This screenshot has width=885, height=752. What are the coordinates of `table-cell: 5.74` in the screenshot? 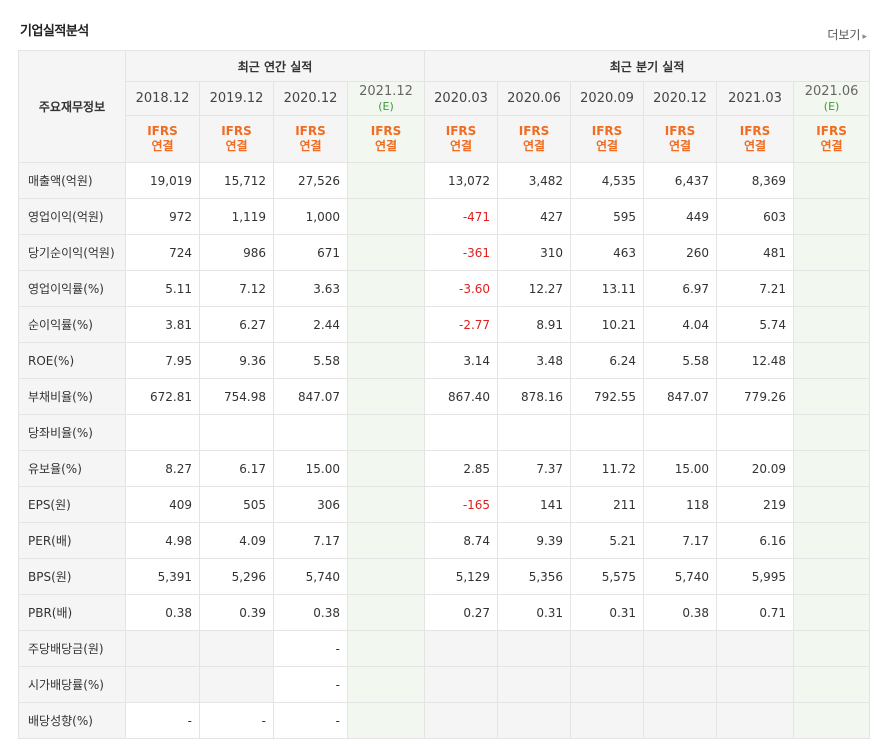 It's located at (755, 324).